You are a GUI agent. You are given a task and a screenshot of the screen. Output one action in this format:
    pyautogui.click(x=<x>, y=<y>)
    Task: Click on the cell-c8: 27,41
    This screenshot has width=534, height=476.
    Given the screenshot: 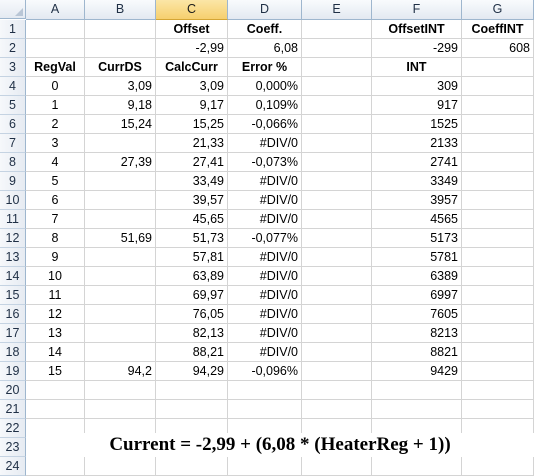 What is the action you would take?
    pyautogui.click(x=192, y=162)
    